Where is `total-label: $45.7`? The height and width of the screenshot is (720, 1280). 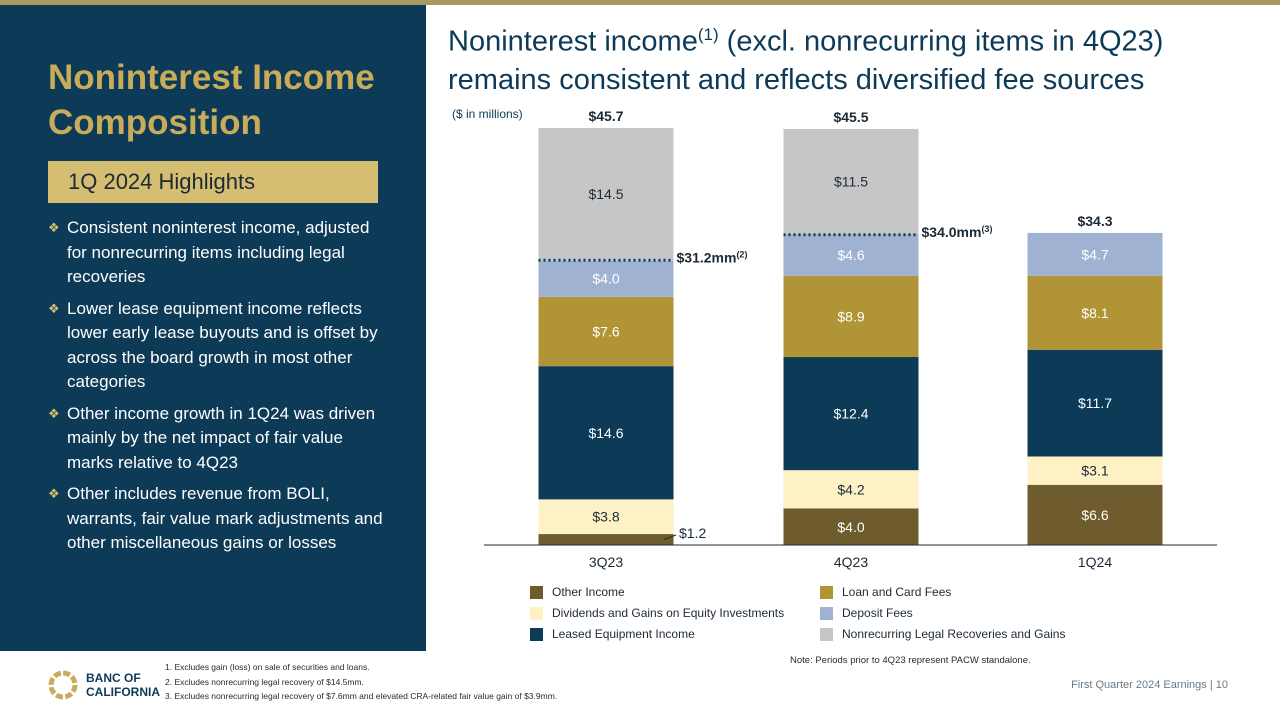
total-label: $45.7 is located at coordinates (605, 116).